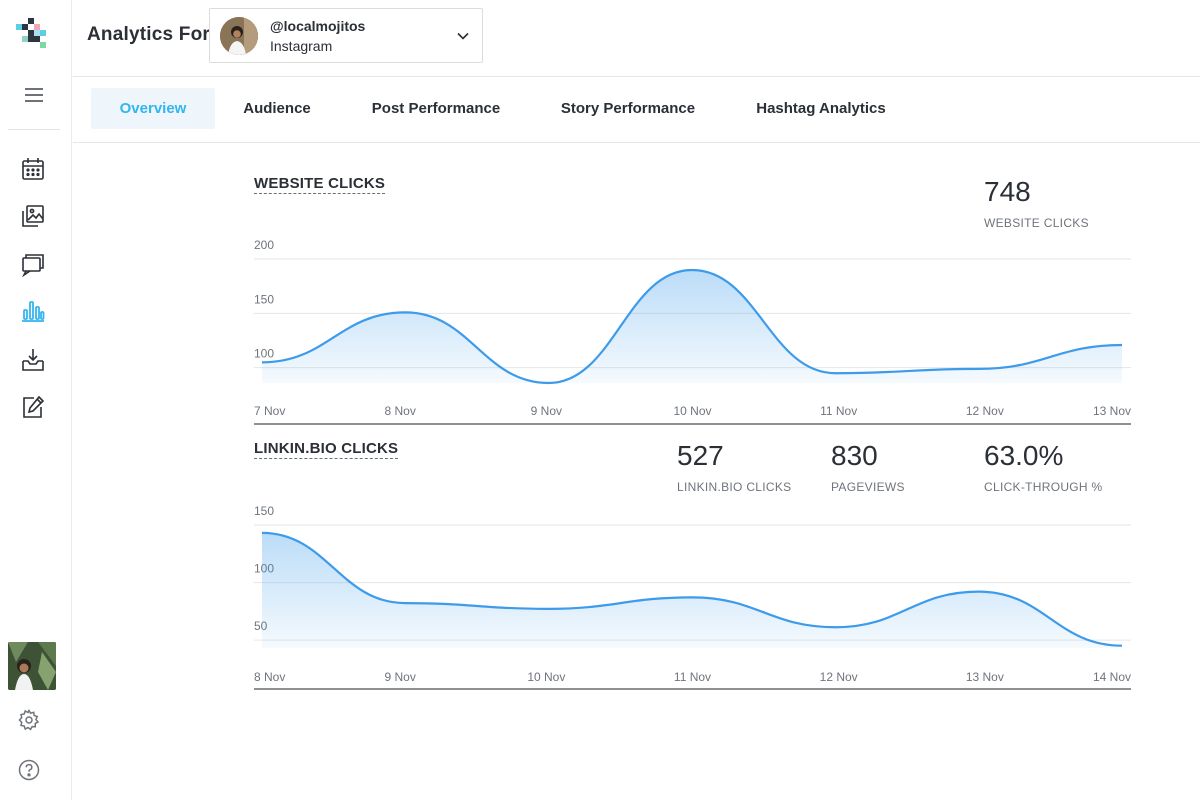 This screenshot has height=800, width=1200. What do you see at coordinates (1112, 411) in the screenshot?
I see `x-tick-label: 13 Nov` at bounding box center [1112, 411].